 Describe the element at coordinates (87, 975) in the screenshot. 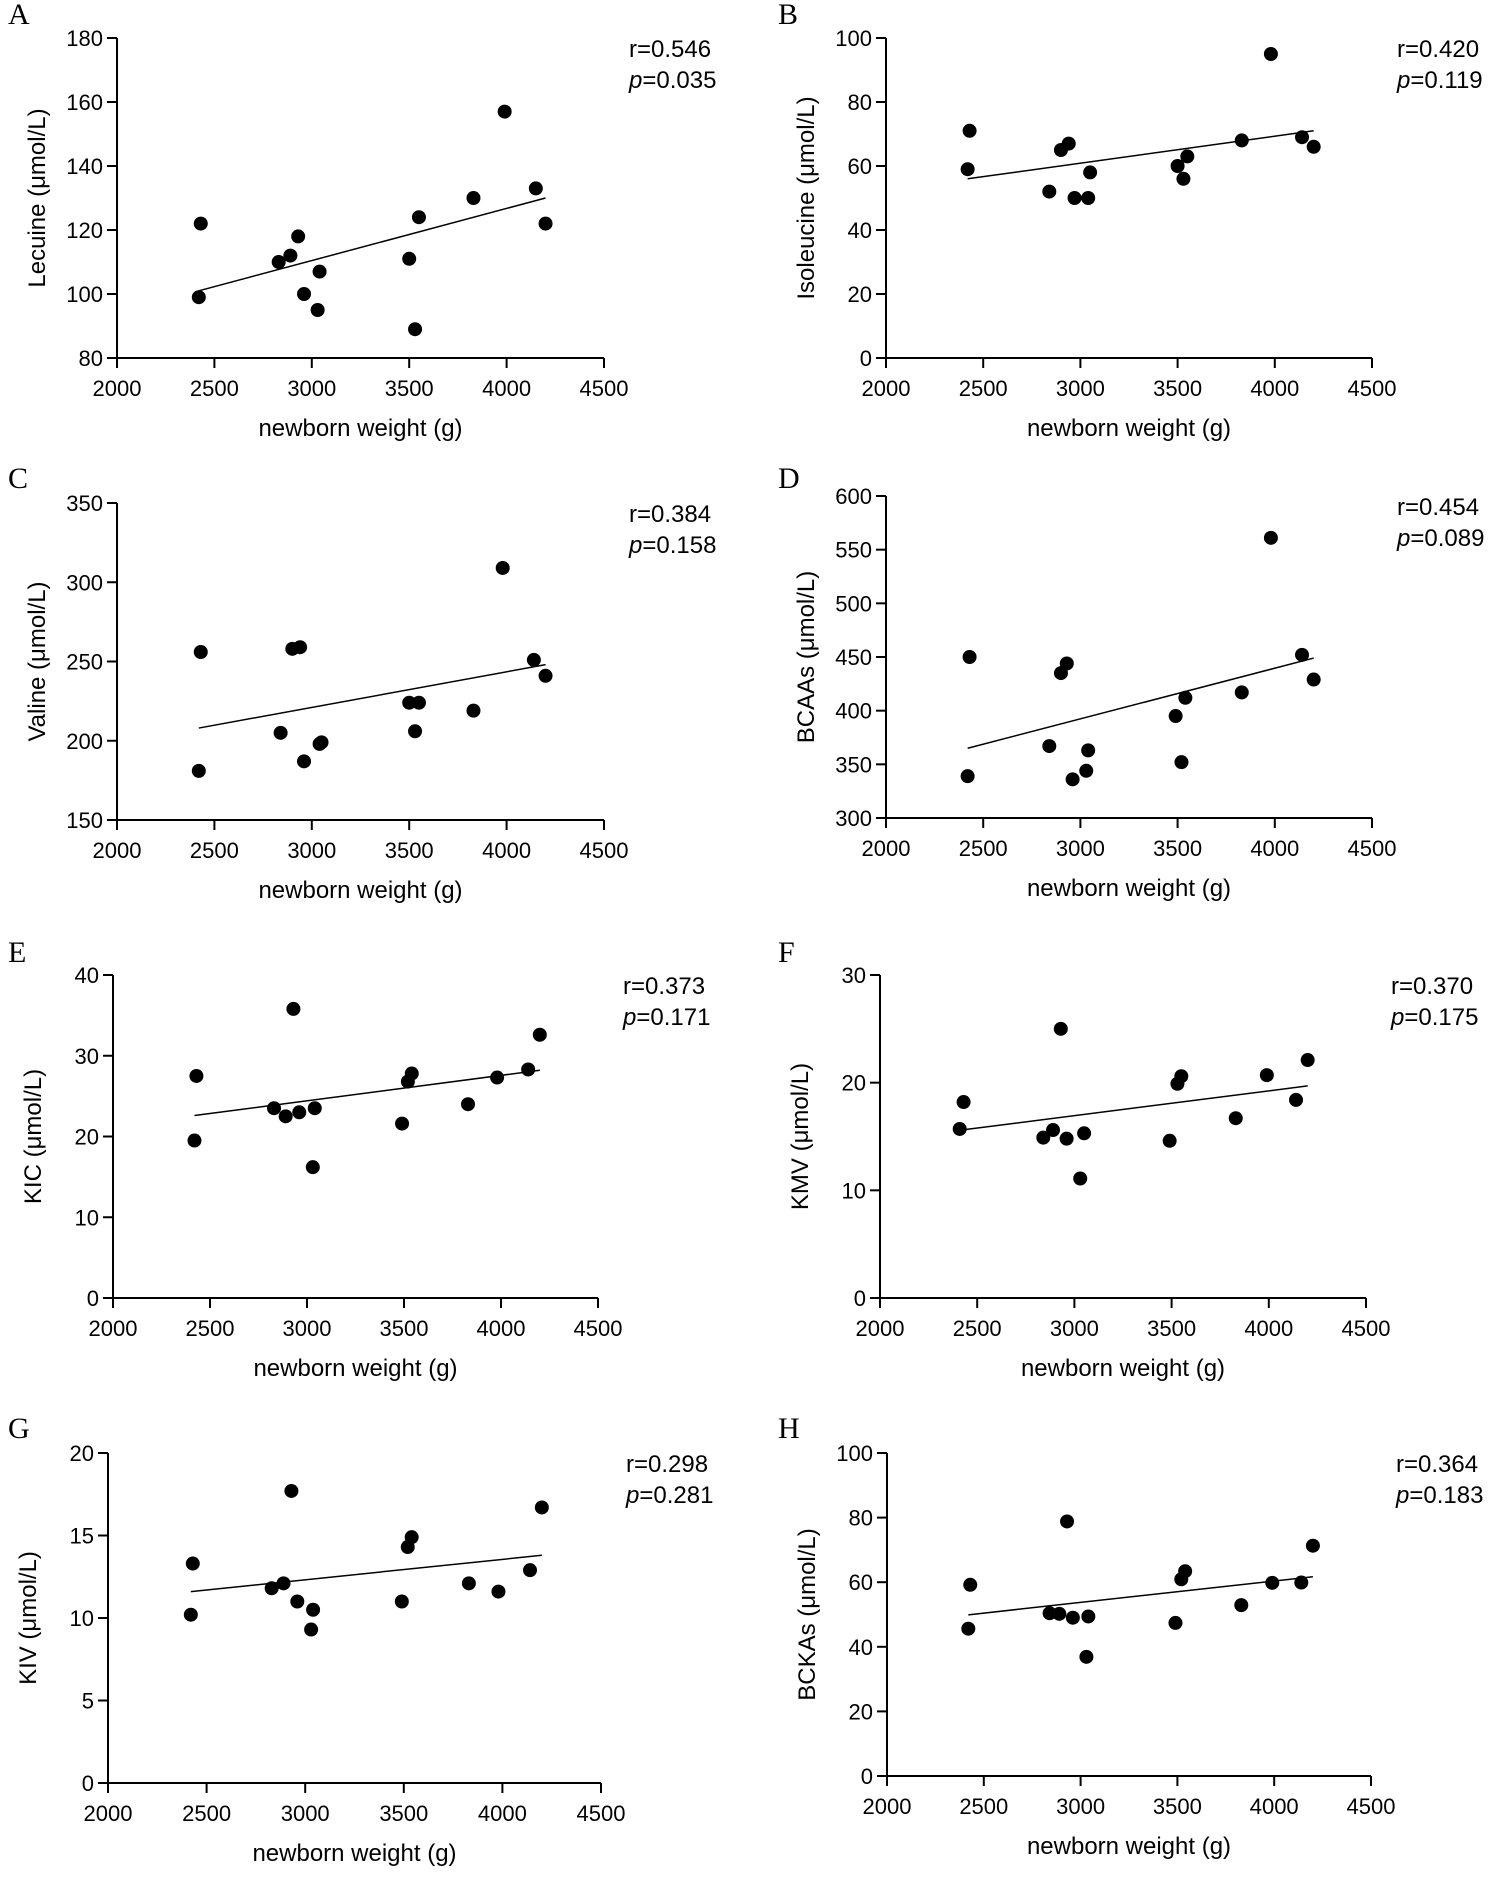

I see `y-tick-label: 40` at that location.